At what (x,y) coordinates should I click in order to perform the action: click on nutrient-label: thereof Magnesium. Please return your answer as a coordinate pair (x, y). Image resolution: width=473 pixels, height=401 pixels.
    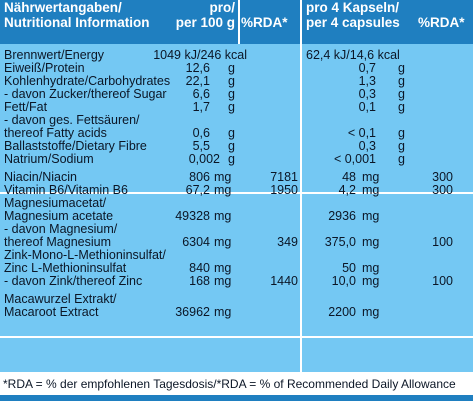
    Looking at the image, I should click on (58, 242).